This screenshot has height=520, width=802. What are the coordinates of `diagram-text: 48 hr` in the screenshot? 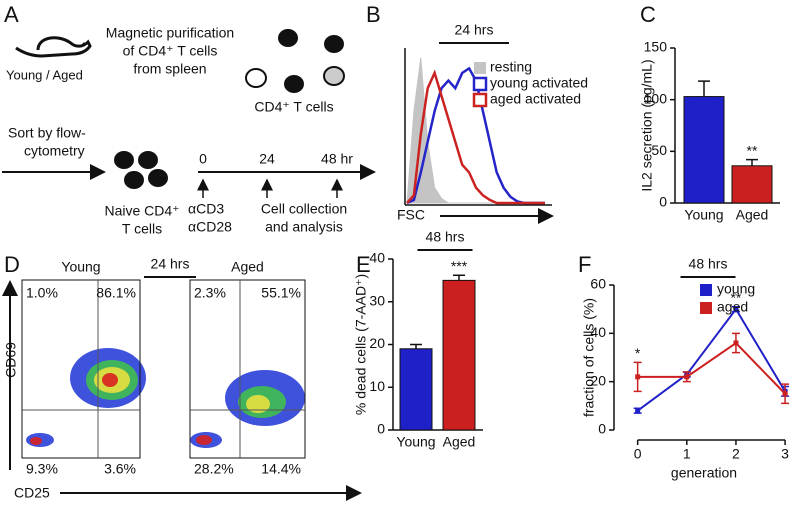 It's located at (337, 159).